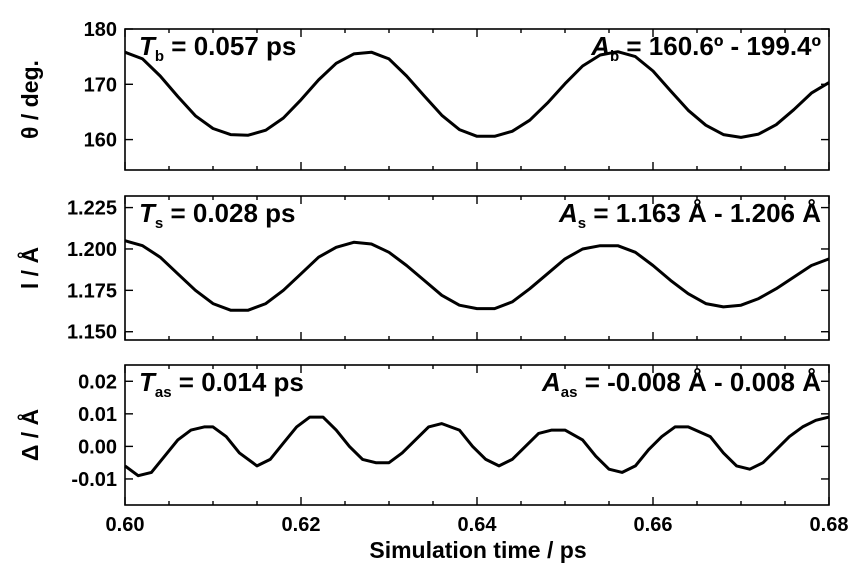 The image size is (855, 573). I want to click on period-label: Ts = 0.028 ps, so click(217, 215).